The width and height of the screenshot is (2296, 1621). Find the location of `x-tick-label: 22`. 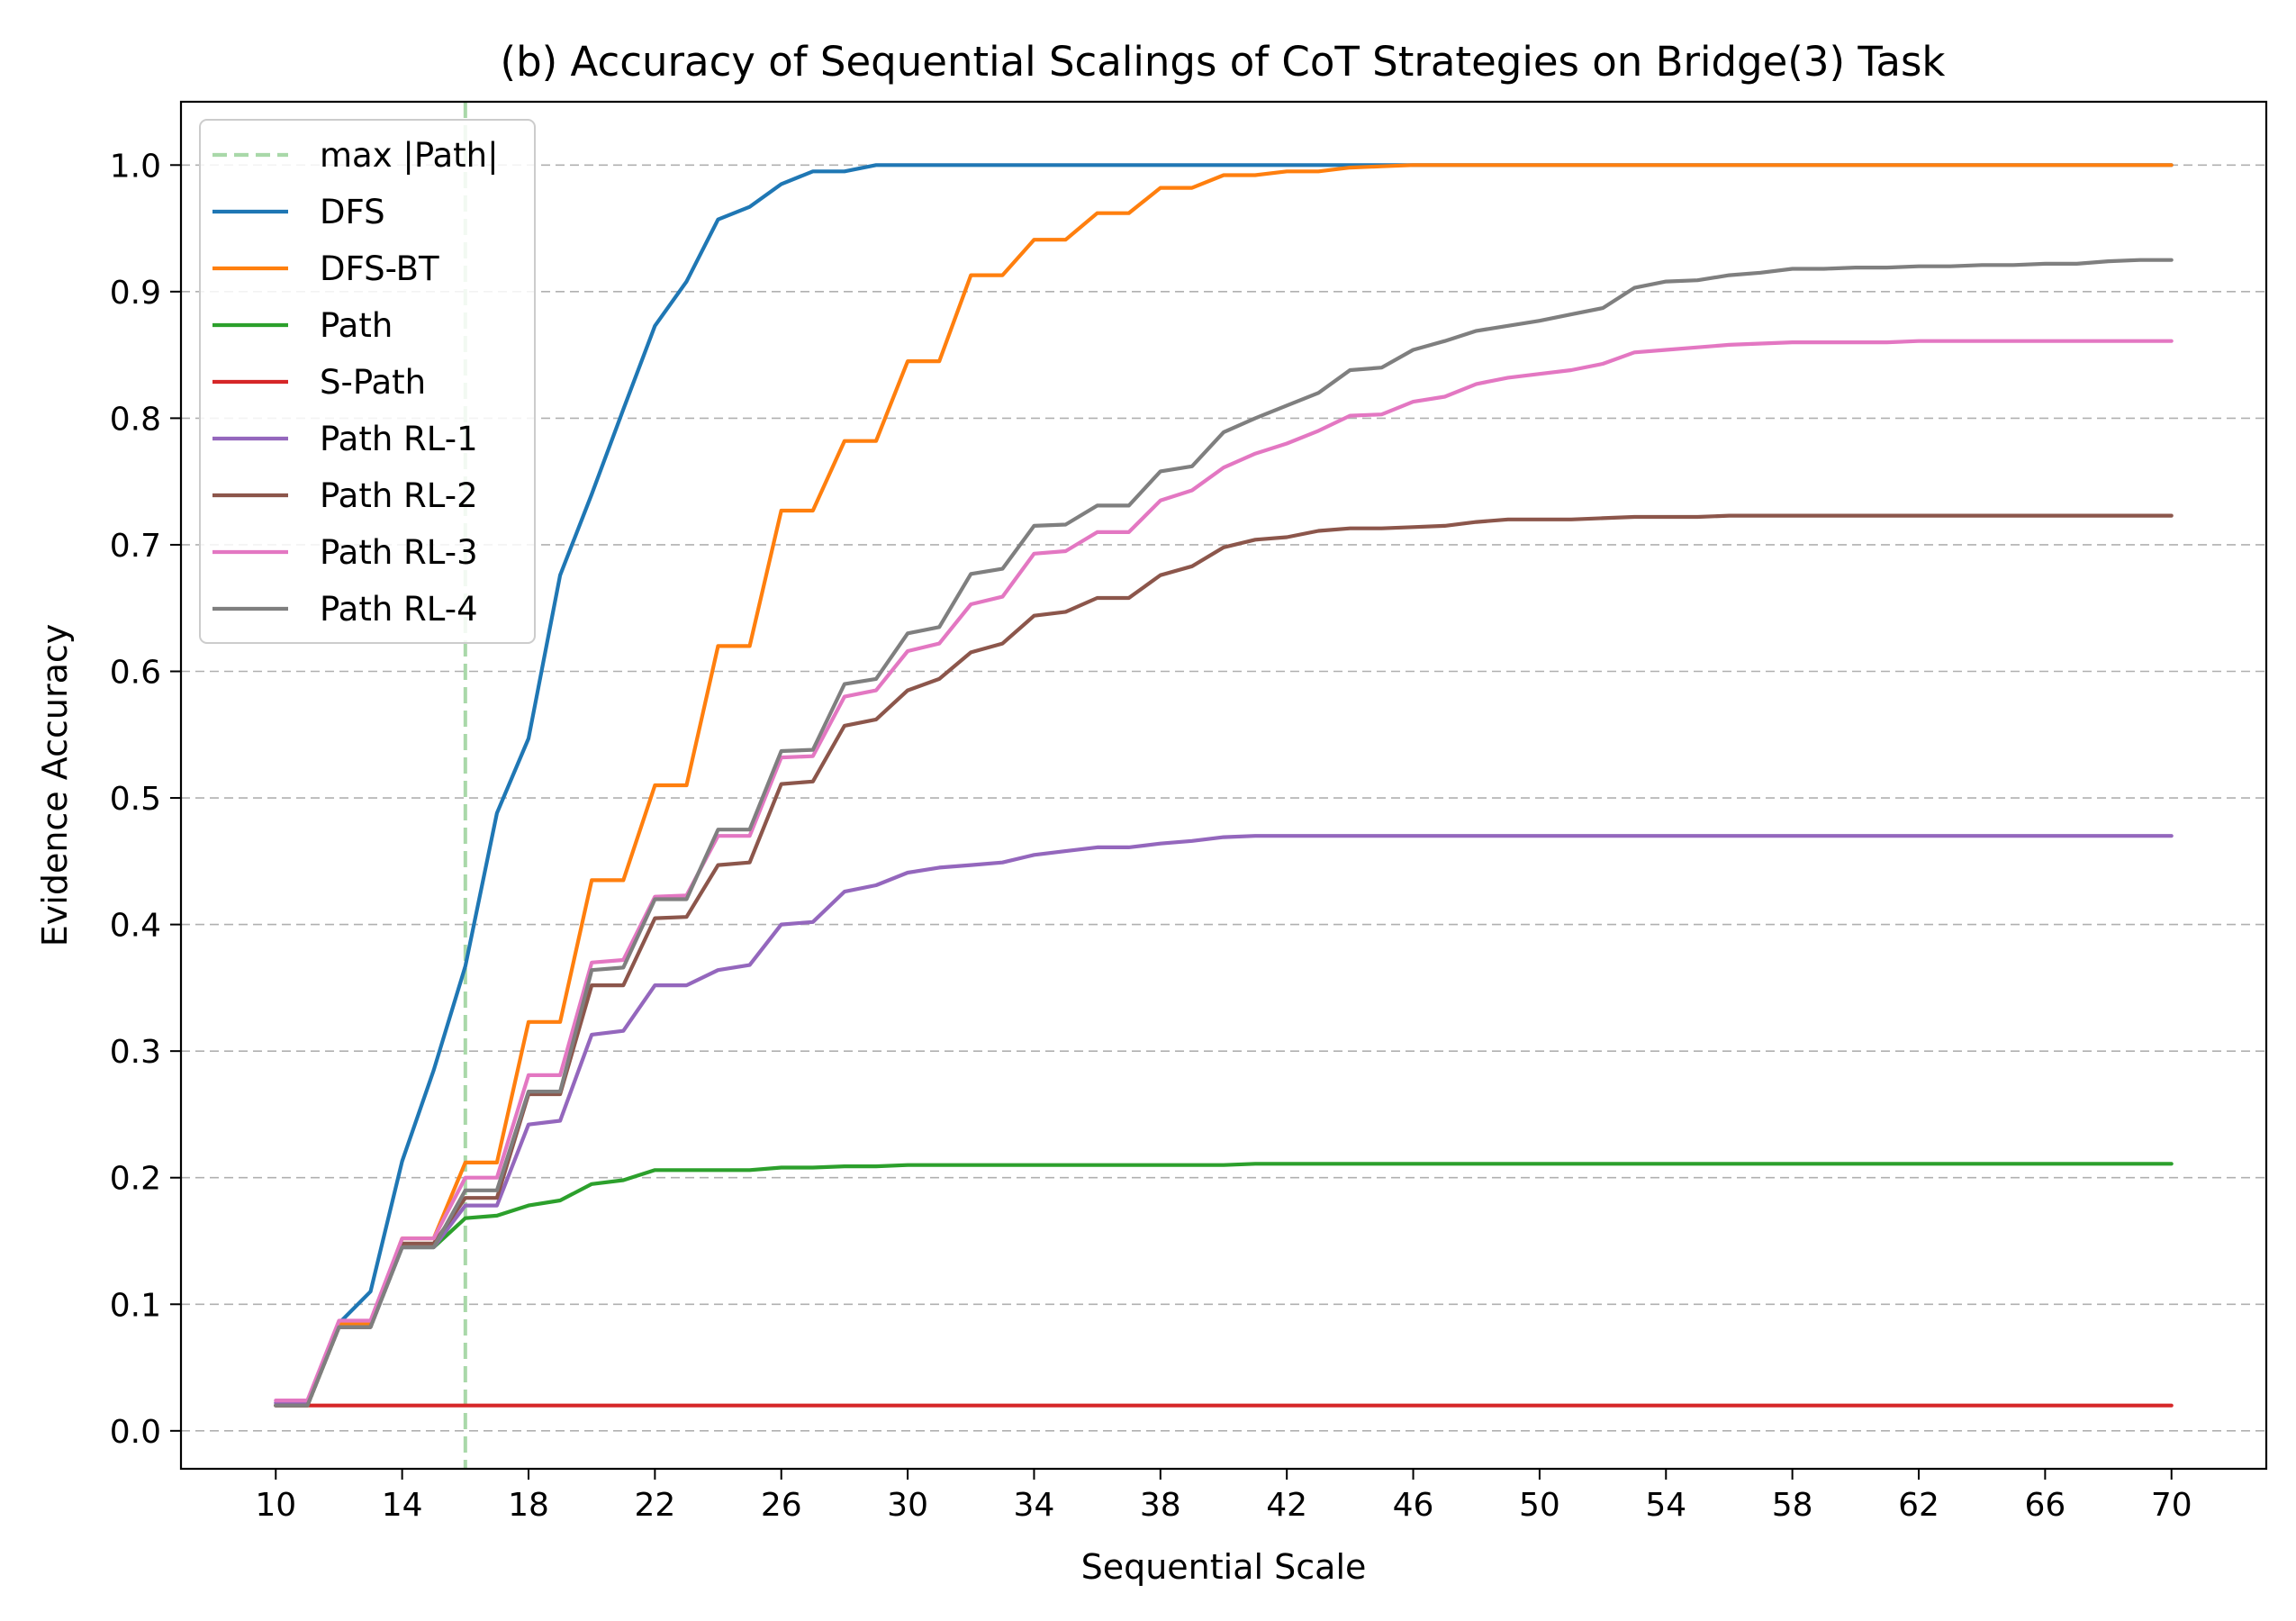

x-tick-label: 22 is located at coordinates (654, 1505).